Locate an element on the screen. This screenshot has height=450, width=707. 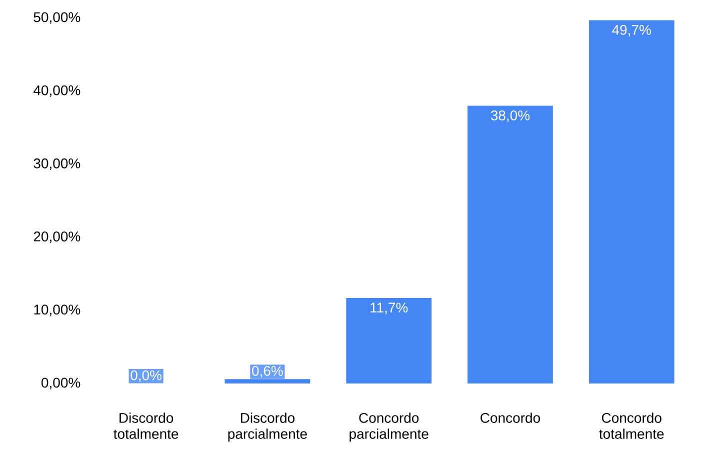
data-label: 38,0% is located at coordinates (510, 116).